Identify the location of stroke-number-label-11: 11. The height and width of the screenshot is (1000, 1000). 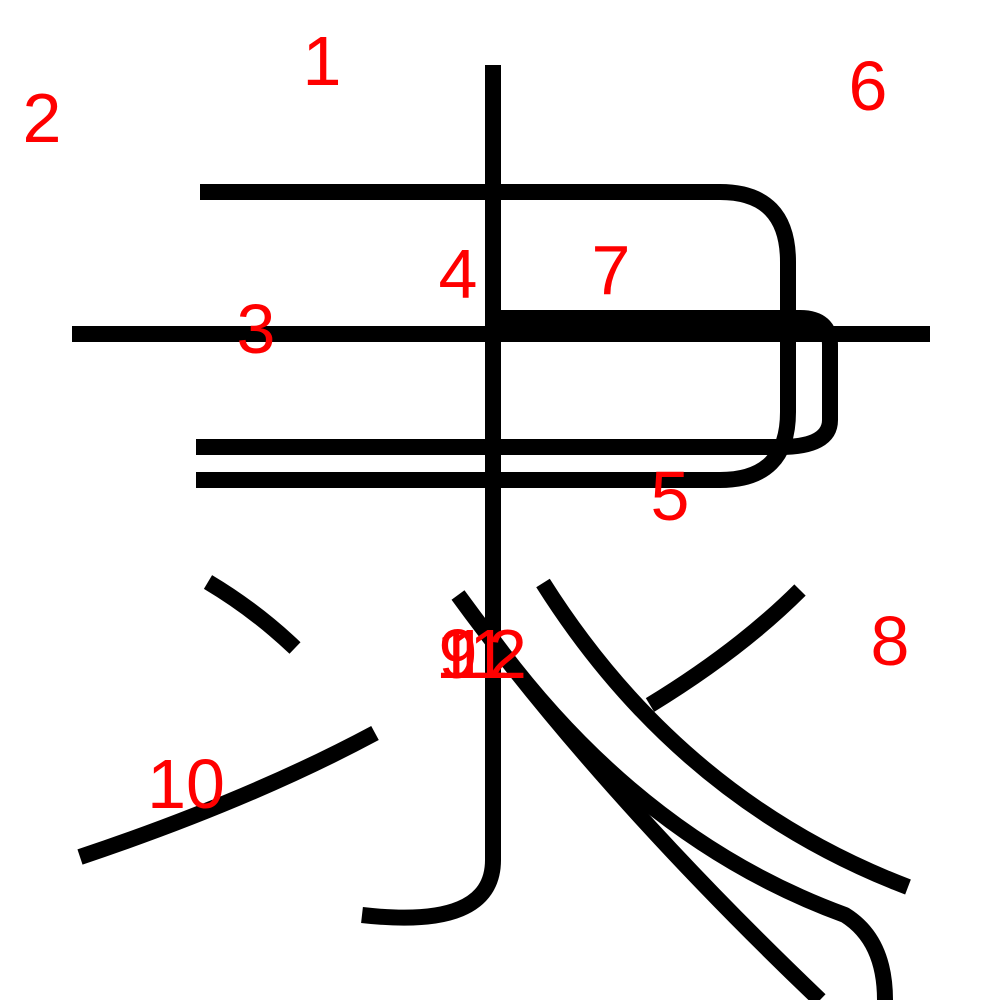
(472, 654).